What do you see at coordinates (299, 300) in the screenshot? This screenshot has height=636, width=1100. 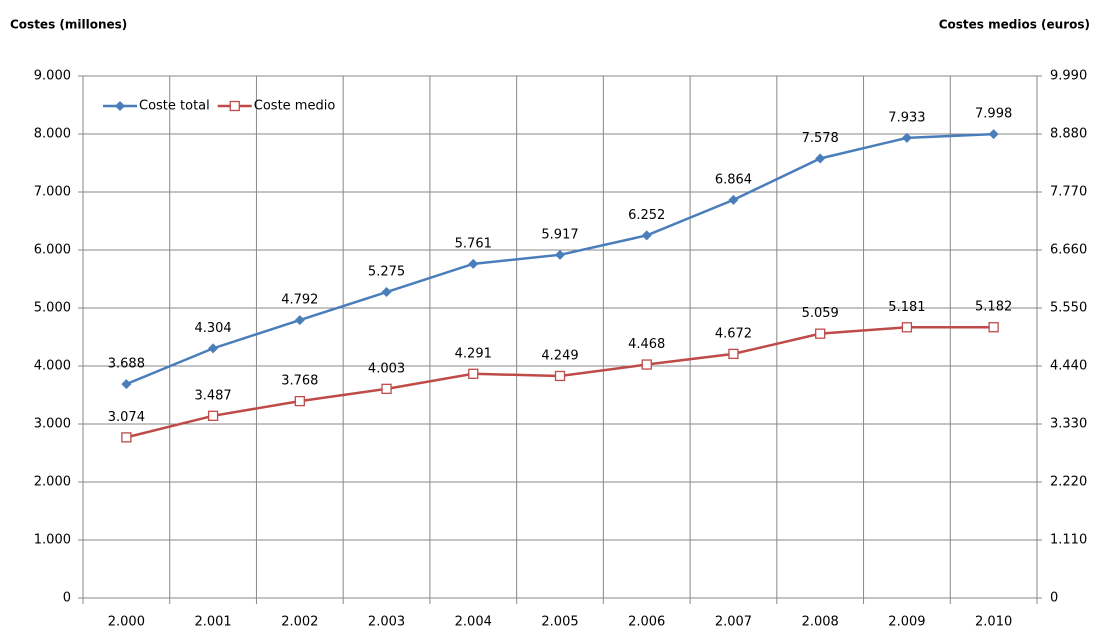 I see `data-label: 4.792` at bounding box center [299, 300].